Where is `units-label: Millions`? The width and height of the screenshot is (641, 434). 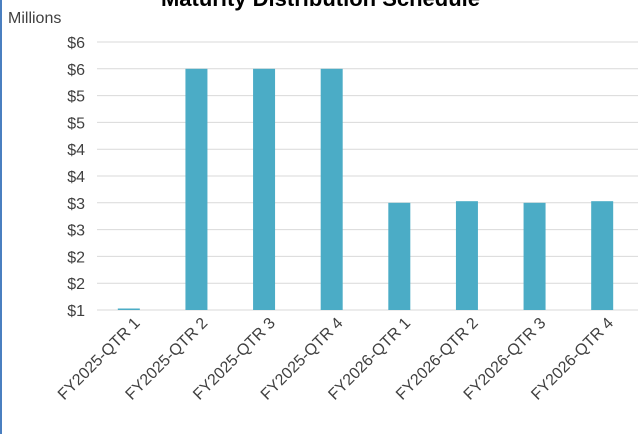
units-label: Millions is located at coordinates (35, 18).